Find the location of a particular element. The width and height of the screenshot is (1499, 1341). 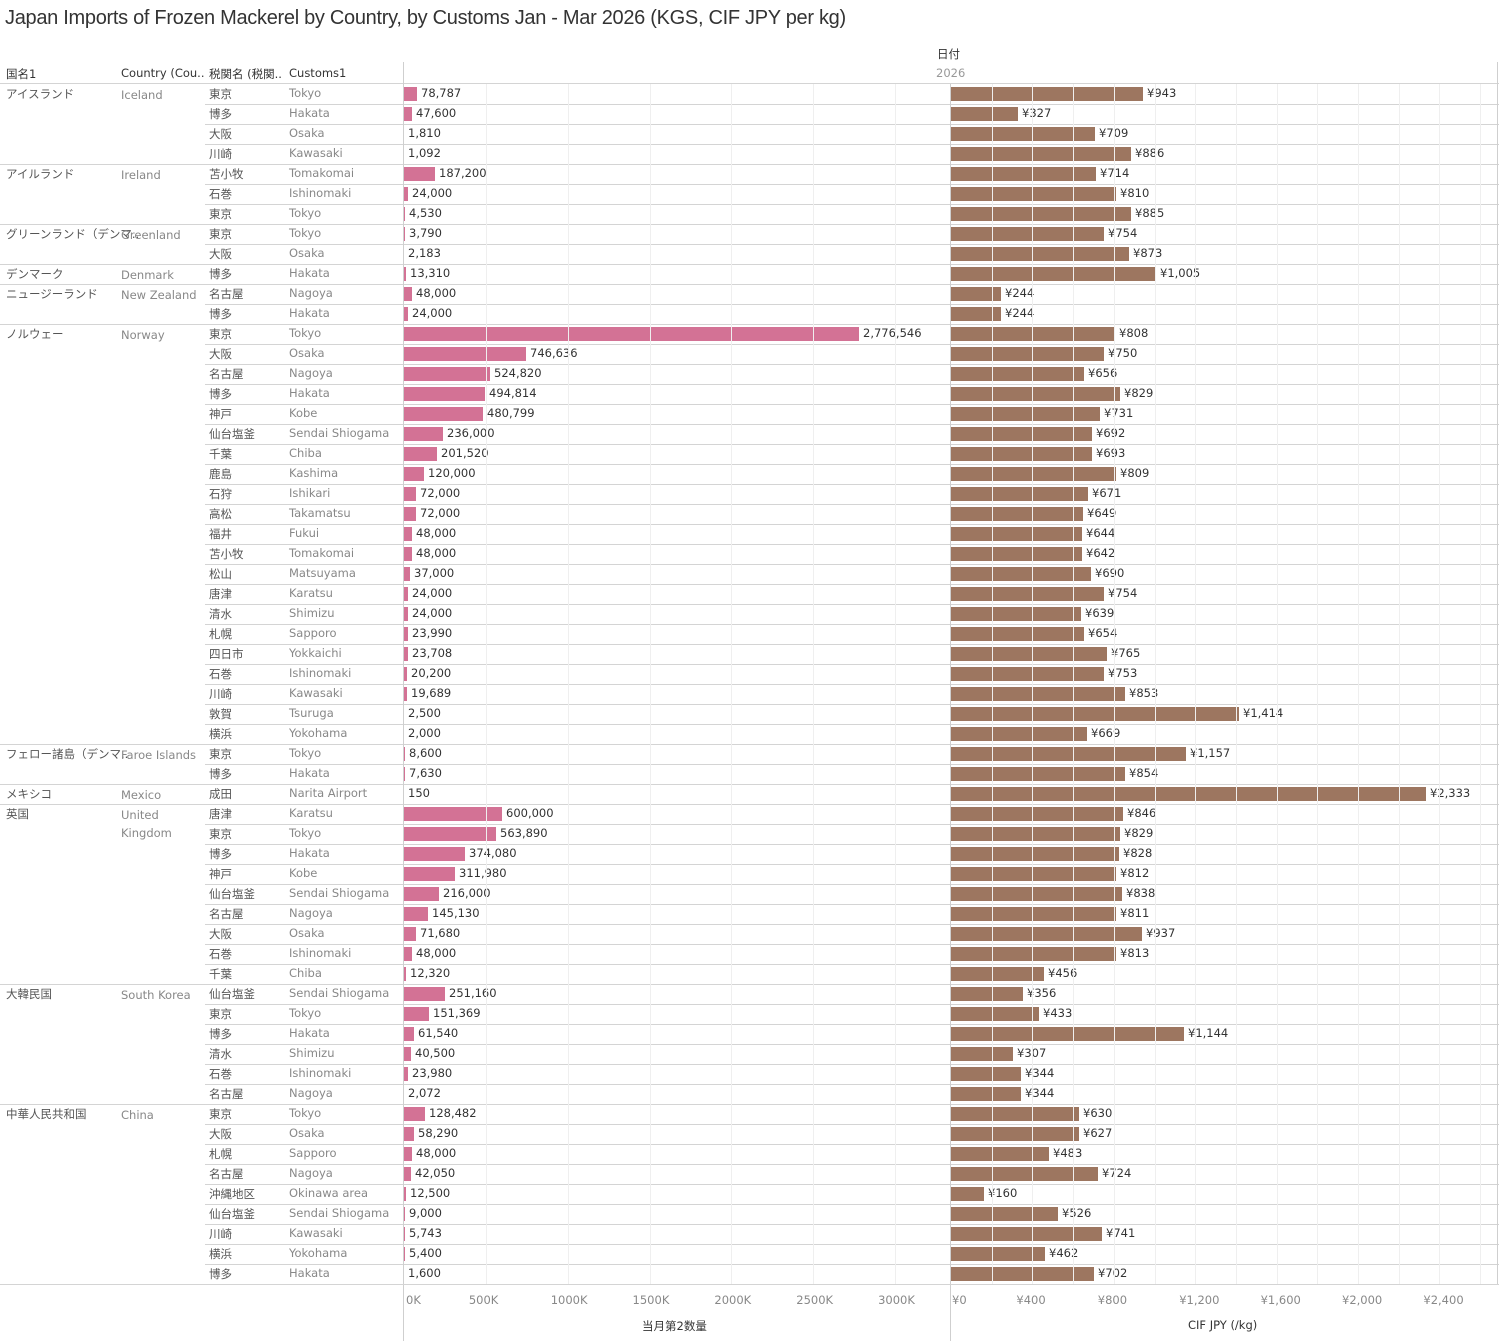

customs-jp-label: 敦賀 is located at coordinates (220, 714).